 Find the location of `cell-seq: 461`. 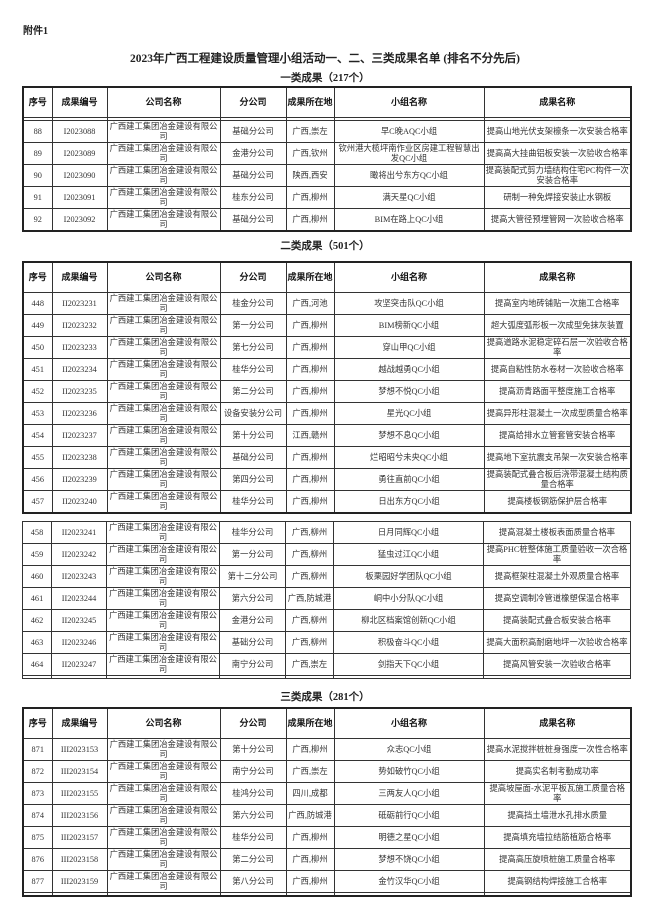

cell-seq: 461 is located at coordinates (37, 598).